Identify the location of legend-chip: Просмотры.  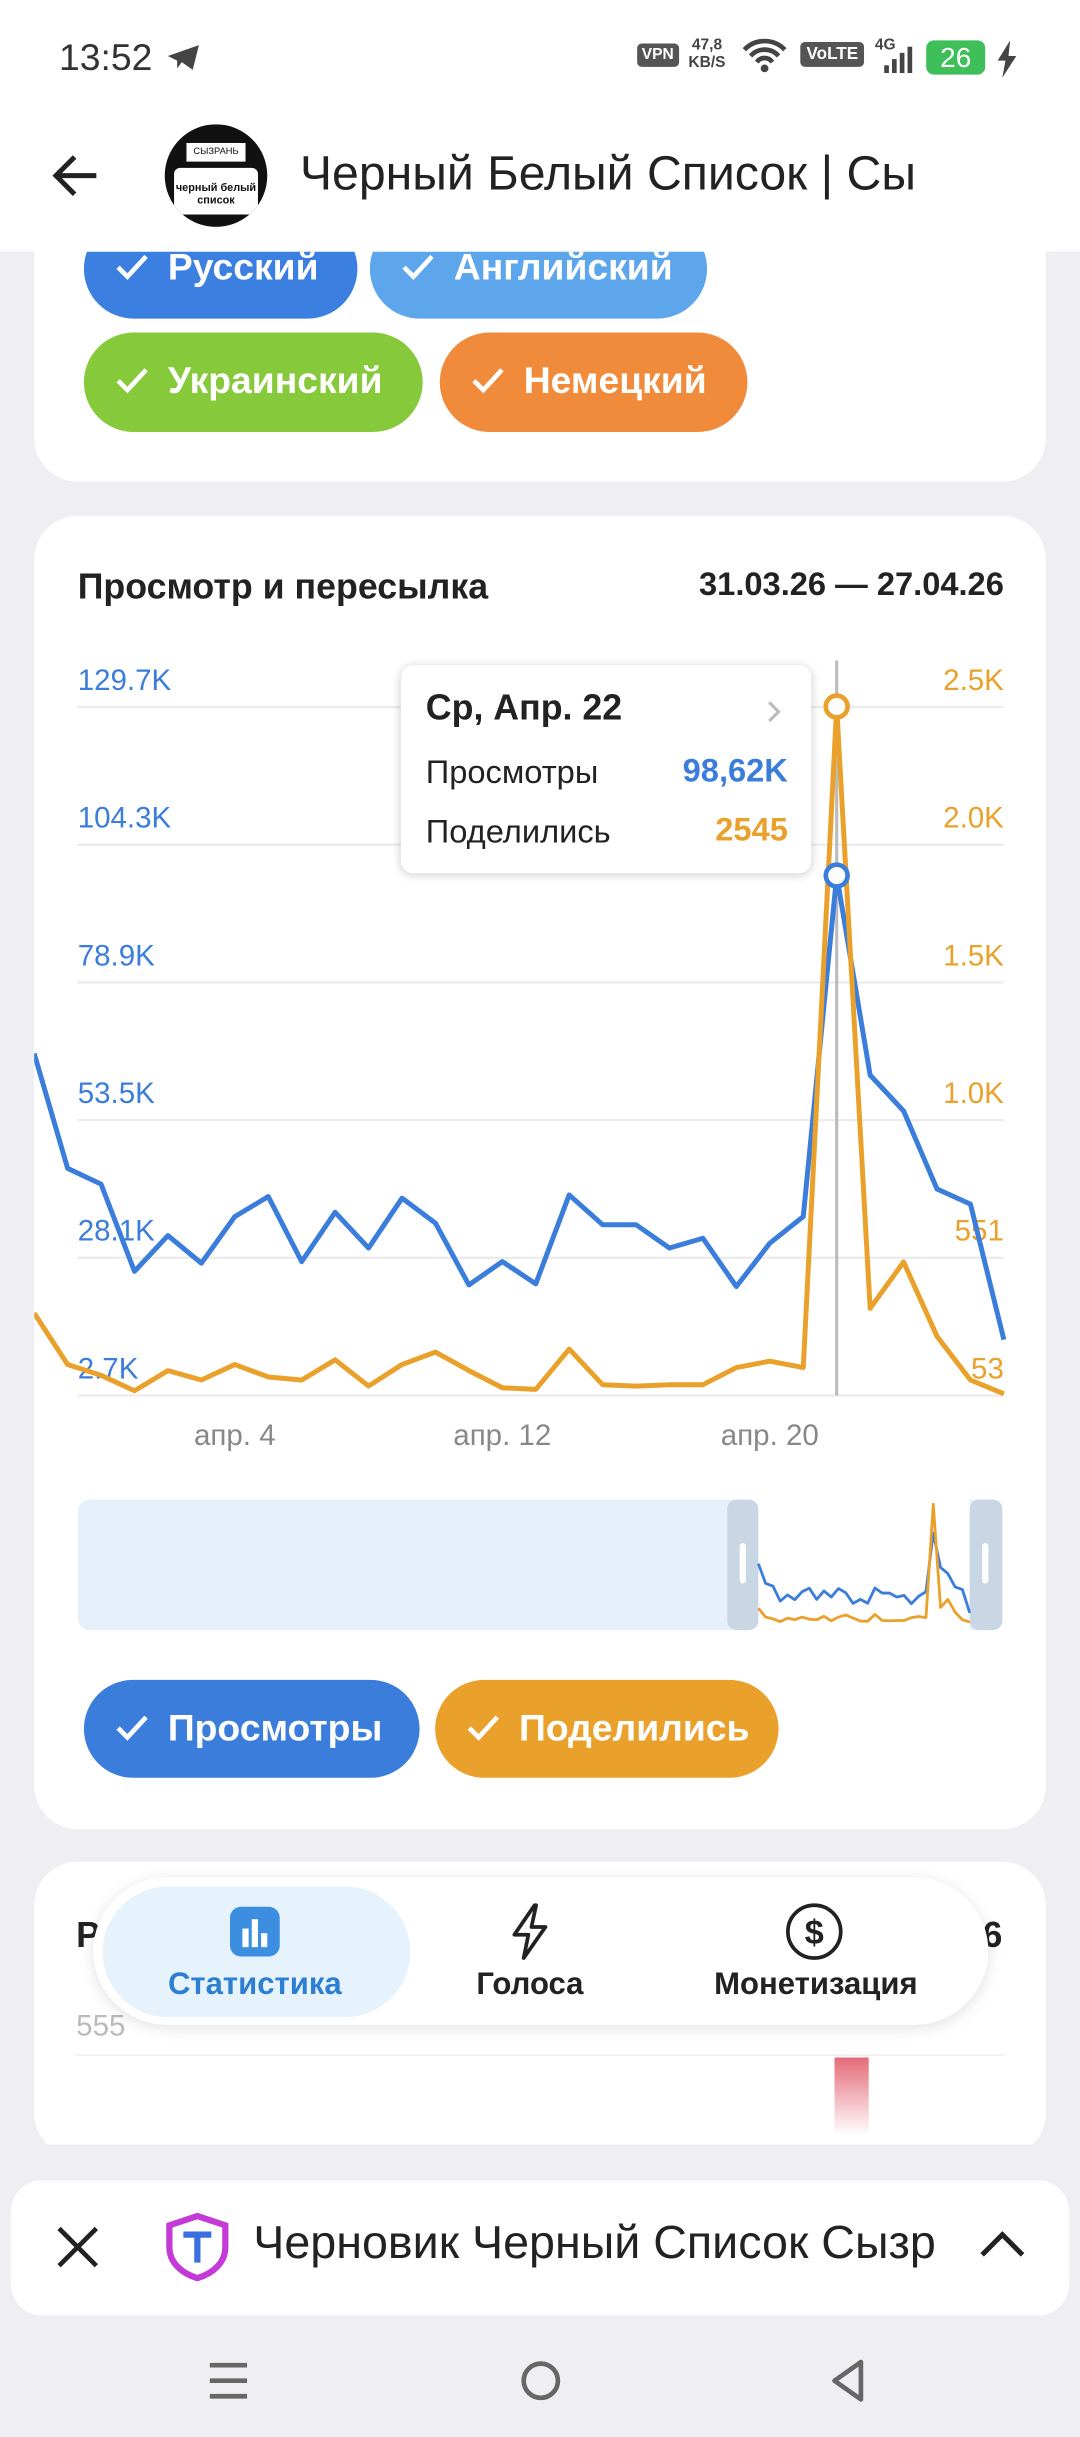
(251, 1728).